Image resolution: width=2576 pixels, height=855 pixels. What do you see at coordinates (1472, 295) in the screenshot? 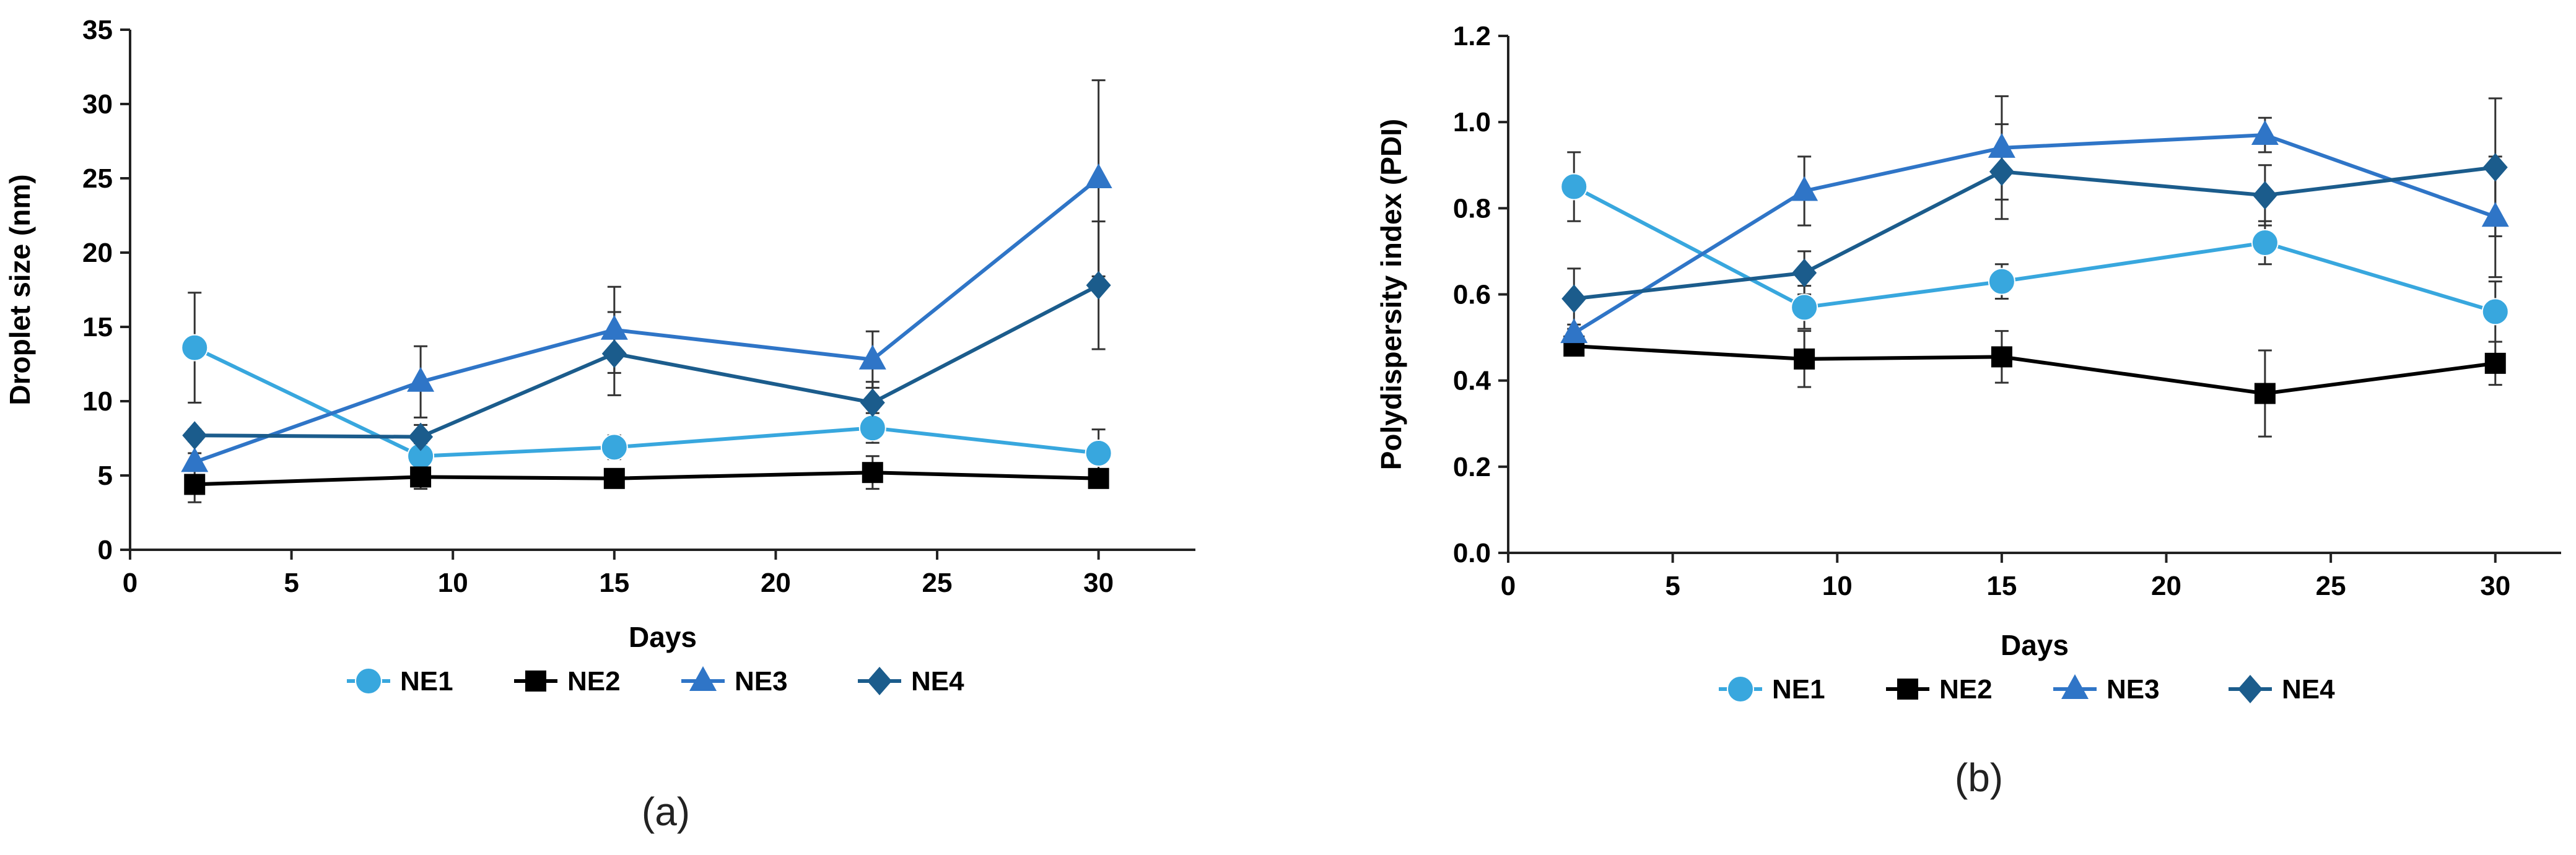
I see `y-tick-label: 0.6` at bounding box center [1472, 295].